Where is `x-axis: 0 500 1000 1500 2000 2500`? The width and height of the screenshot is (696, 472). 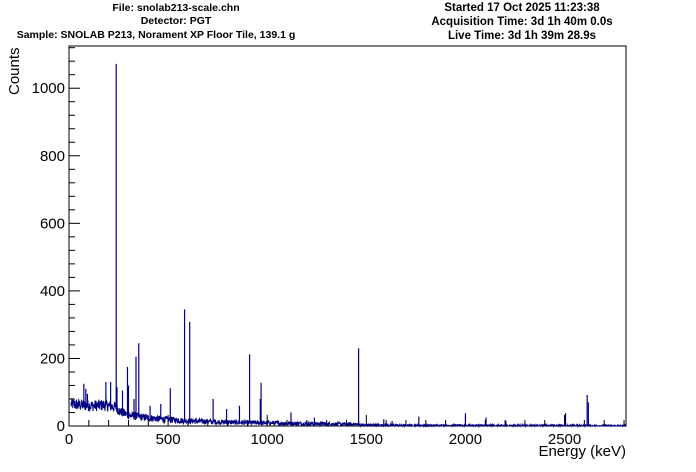 x-axis: 0 500 1000 1500 2000 2500 is located at coordinates (345, 431).